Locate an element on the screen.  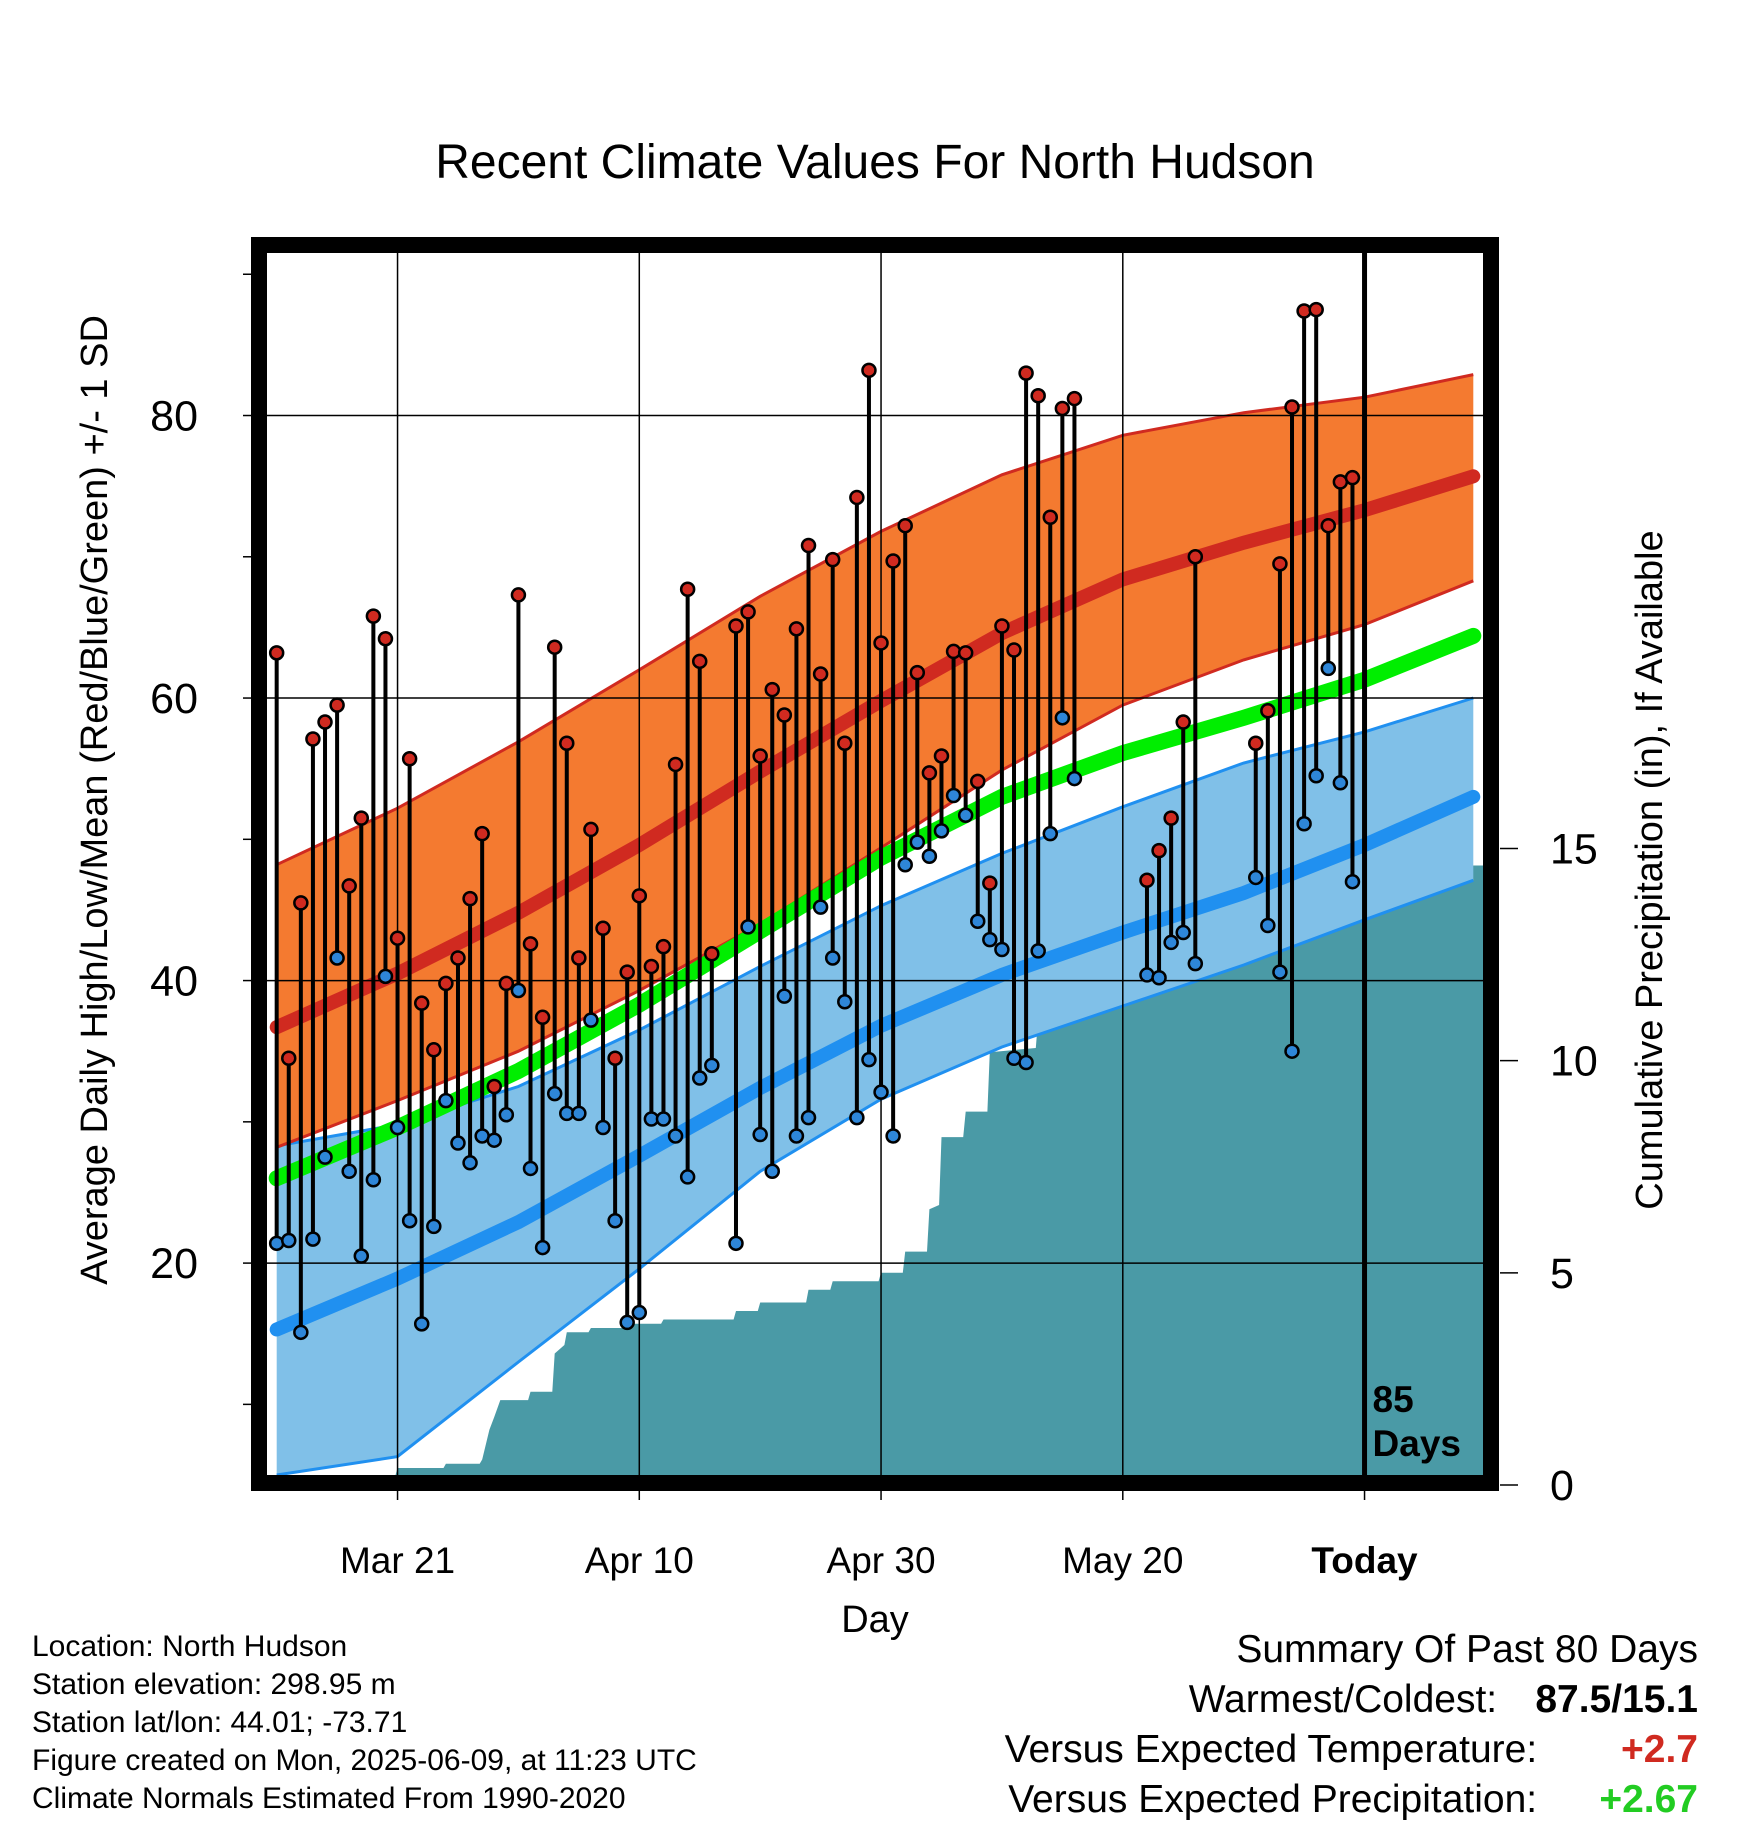
latlon-text: Station lat/lon: 44.01; -73.71 is located at coordinates (220, 1722).